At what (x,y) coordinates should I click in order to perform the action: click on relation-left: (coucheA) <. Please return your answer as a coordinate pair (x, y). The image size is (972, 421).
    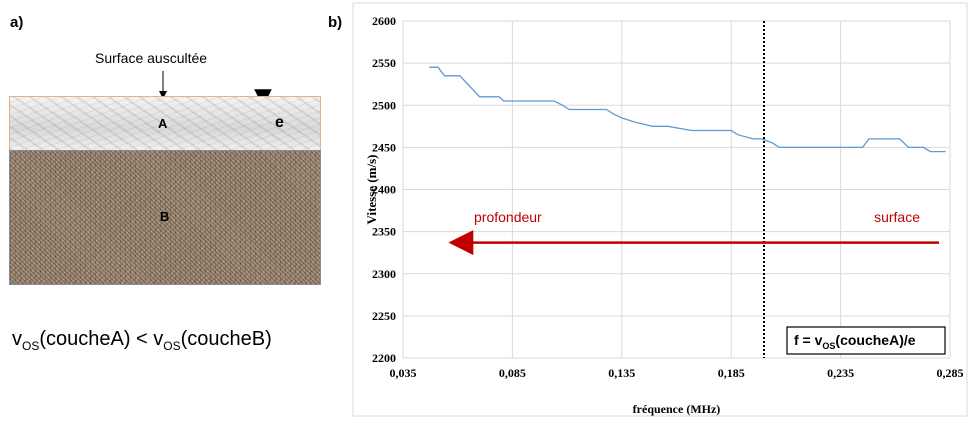
    Looking at the image, I should click on (96, 339).